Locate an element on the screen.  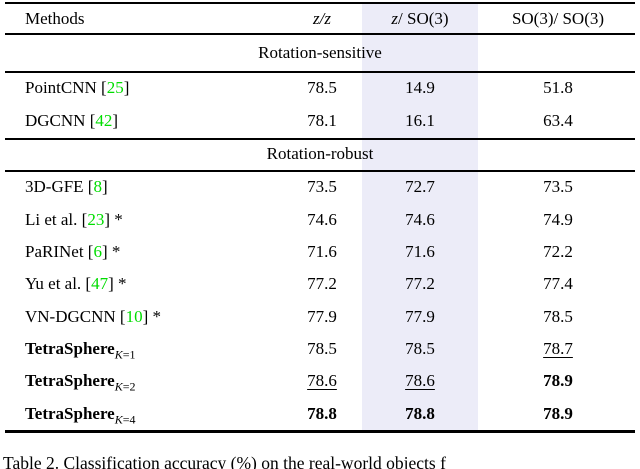
method-subscript: K=4 is located at coordinates (125, 419).